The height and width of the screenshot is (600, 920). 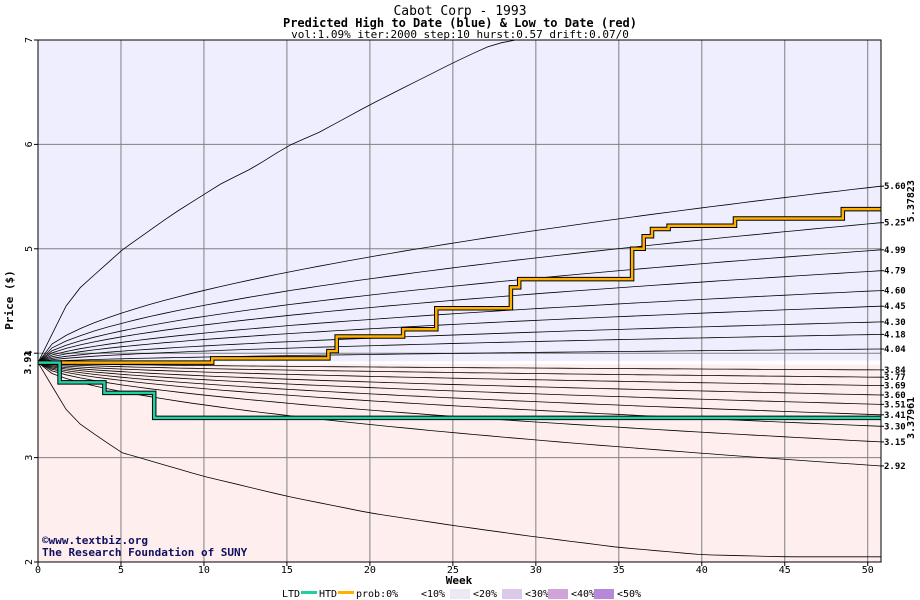 What do you see at coordinates (895, 427) in the screenshot?
I see `quantile-label-15: 3.30` at bounding box center [895, 427].